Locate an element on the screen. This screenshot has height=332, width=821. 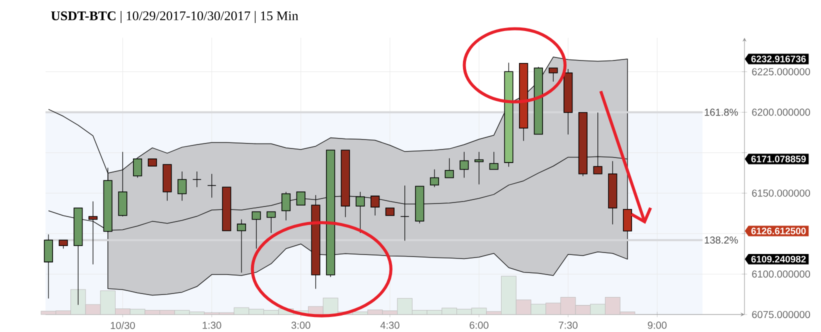
x-tick-label: 6:00 is located at coordinates (479, 325).